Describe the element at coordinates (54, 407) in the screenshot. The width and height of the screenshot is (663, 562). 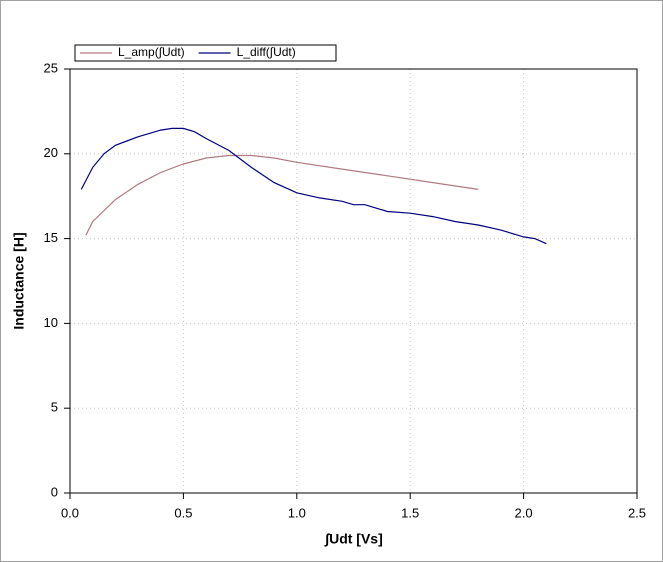
I see `y-tick-label: 5` at that location.